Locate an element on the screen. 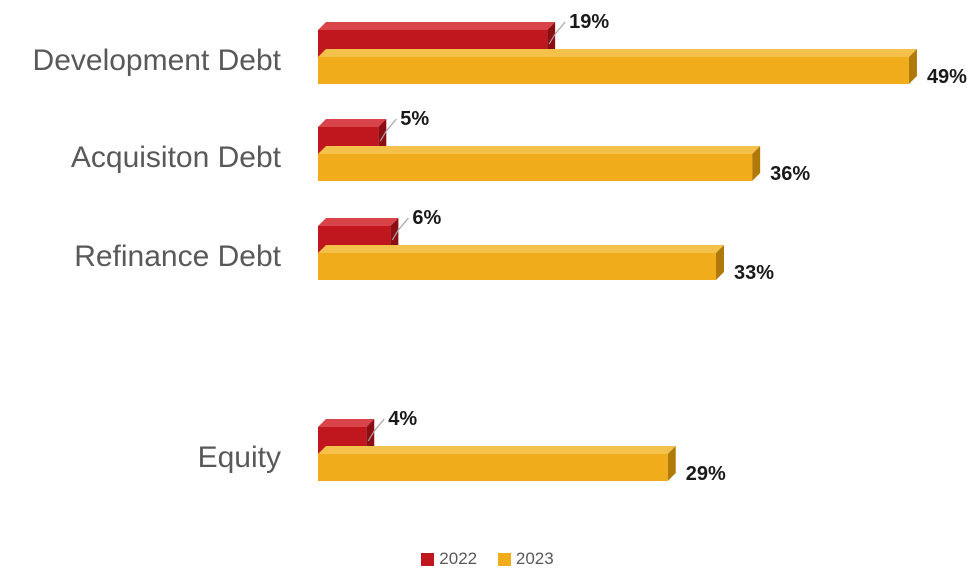  value-label-2023-development-debt: 49% is located at coordinates (947, 77).